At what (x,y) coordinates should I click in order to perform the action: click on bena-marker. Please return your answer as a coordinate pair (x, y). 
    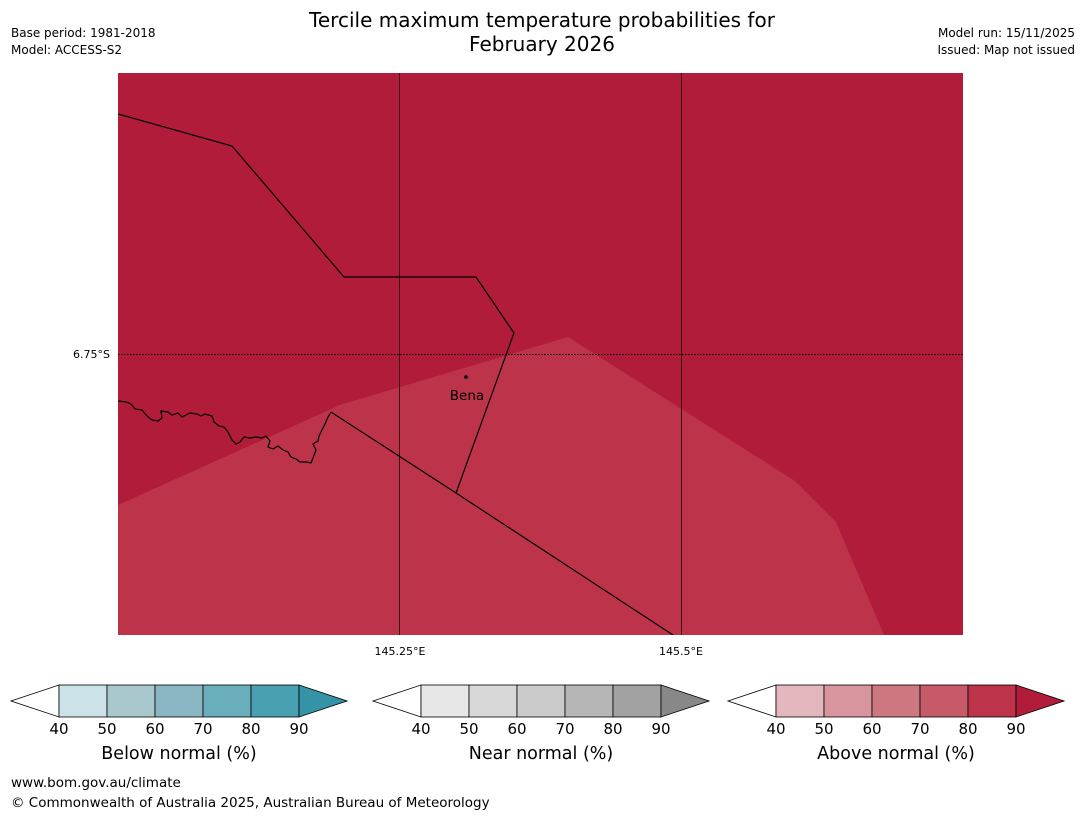
    Looking at the image, I should click on (466, 377).